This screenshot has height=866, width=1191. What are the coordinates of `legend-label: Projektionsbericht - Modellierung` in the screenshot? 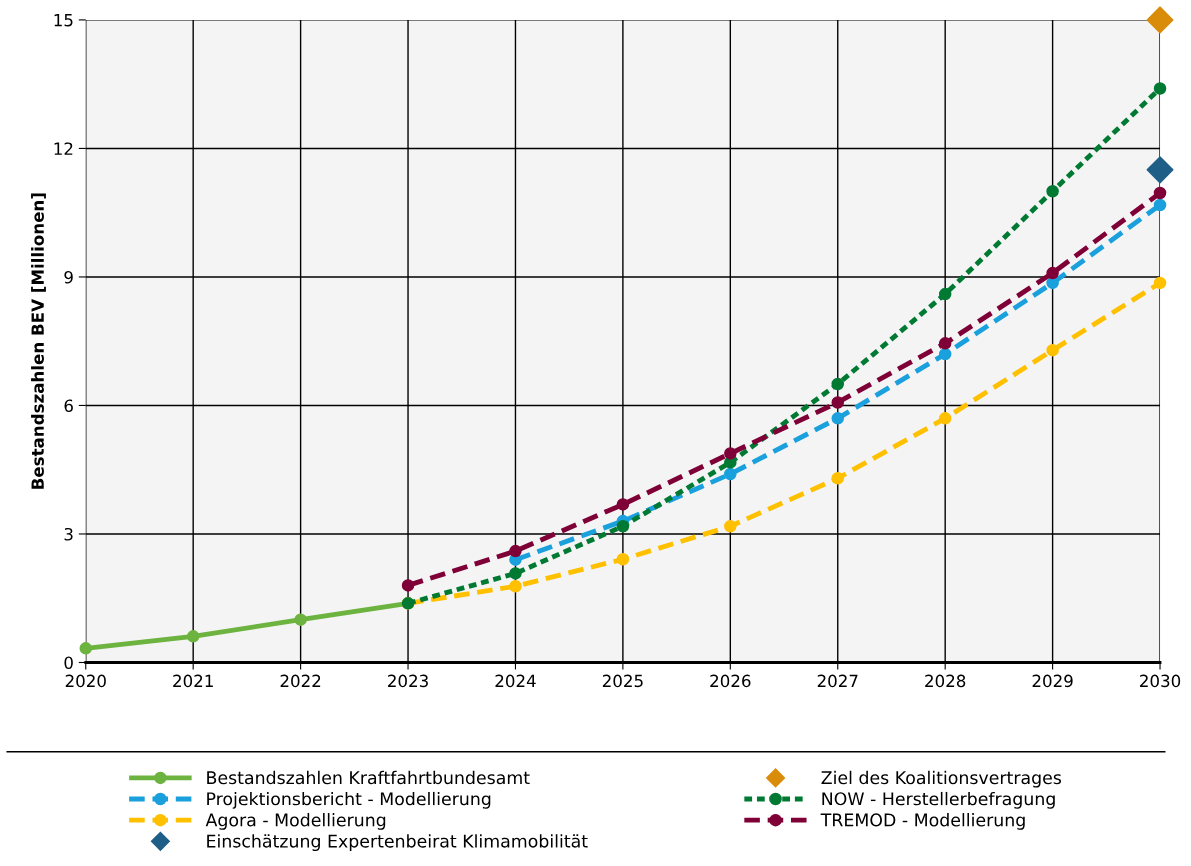 It's located at (349, 800).